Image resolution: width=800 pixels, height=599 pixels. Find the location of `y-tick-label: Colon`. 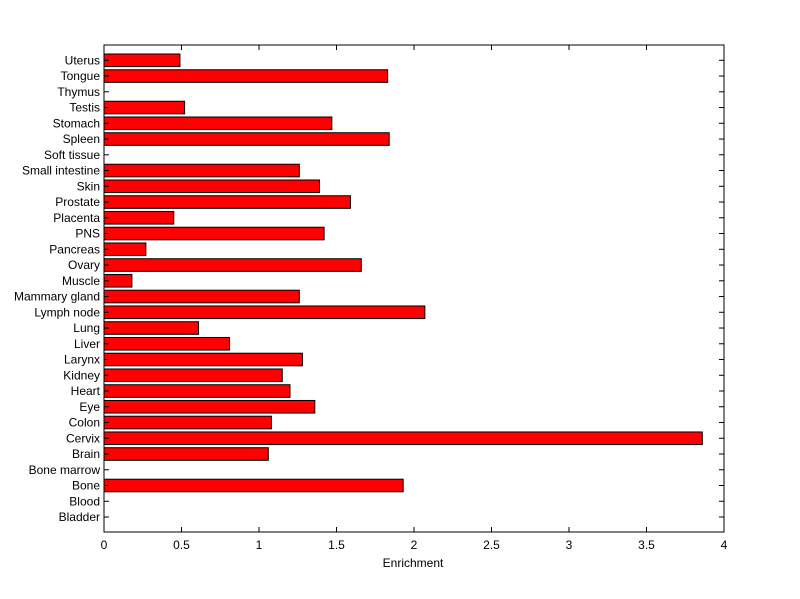

y-tick-label: Colon is located at coordinates (84, 423).